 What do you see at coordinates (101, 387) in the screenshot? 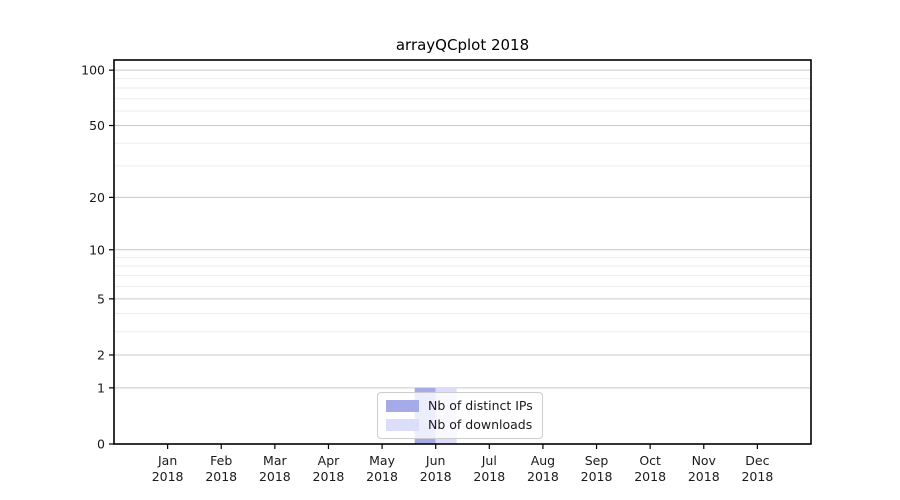
I see `y-tick-label: 1` at bounding box center [101, 387].